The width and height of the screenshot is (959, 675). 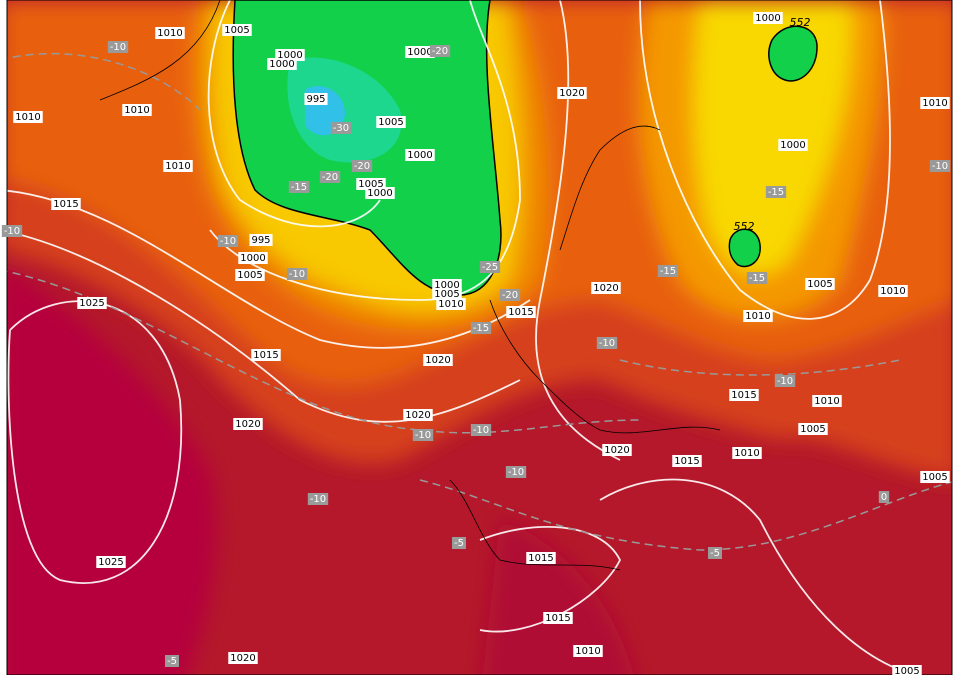 What do you see at coordinates (884, 497) in the screenshot?
I see `temperature-label-text: 0` at bounding box center [884, 497].